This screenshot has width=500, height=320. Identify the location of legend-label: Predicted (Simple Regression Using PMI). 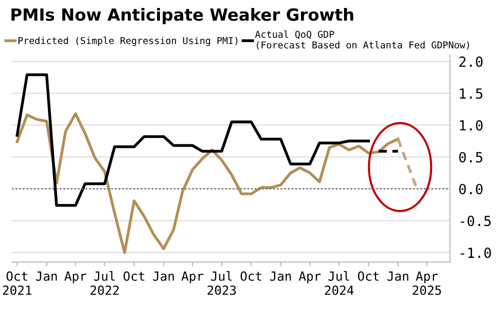
(128, 41).